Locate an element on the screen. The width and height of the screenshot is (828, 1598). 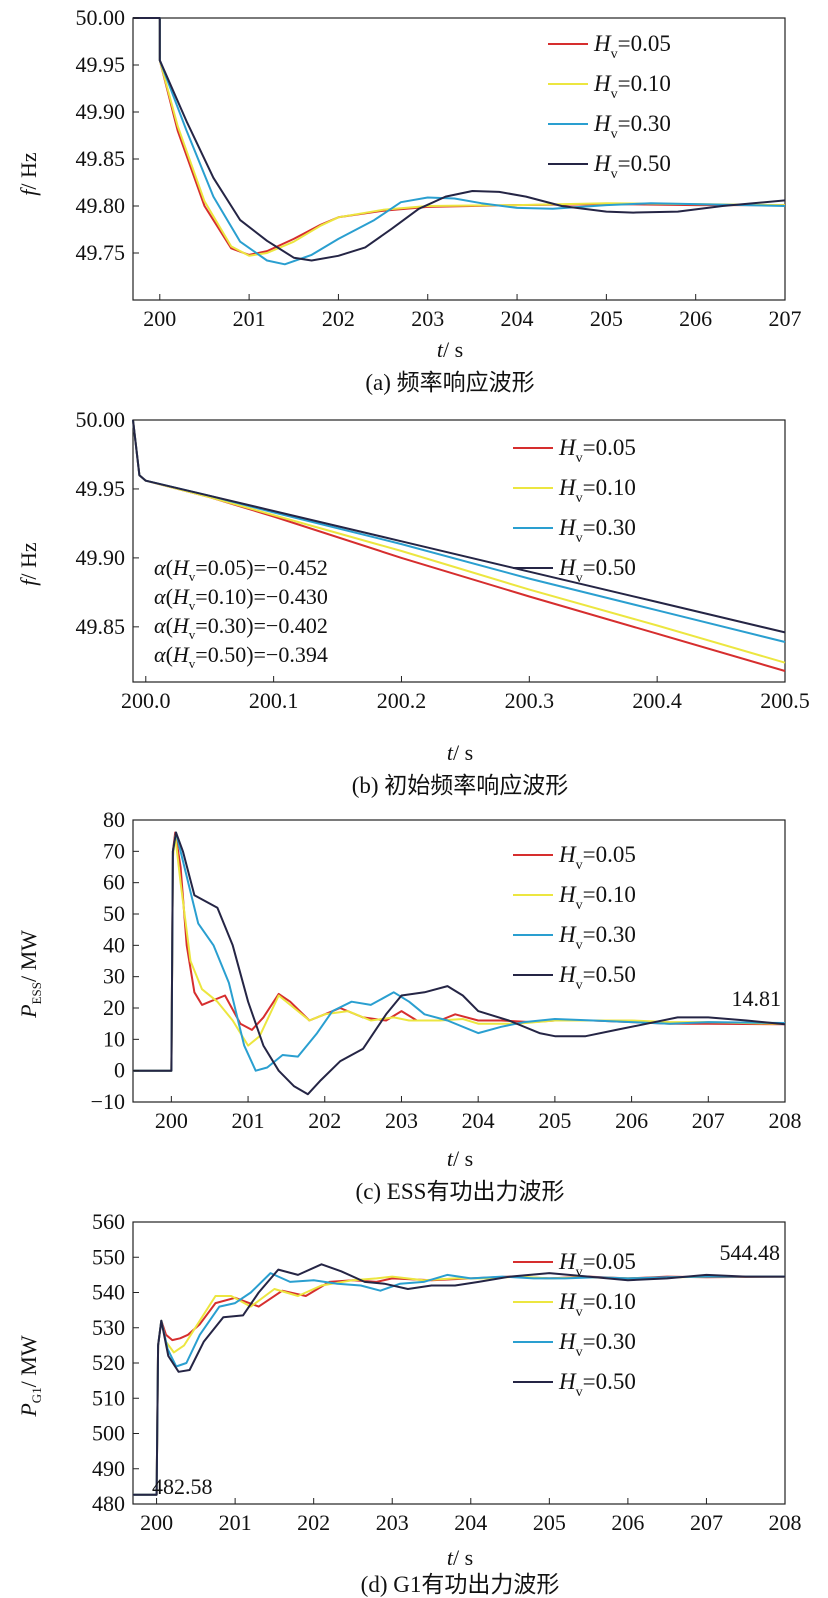
series-layer-a is located at coordinates (459, 141).